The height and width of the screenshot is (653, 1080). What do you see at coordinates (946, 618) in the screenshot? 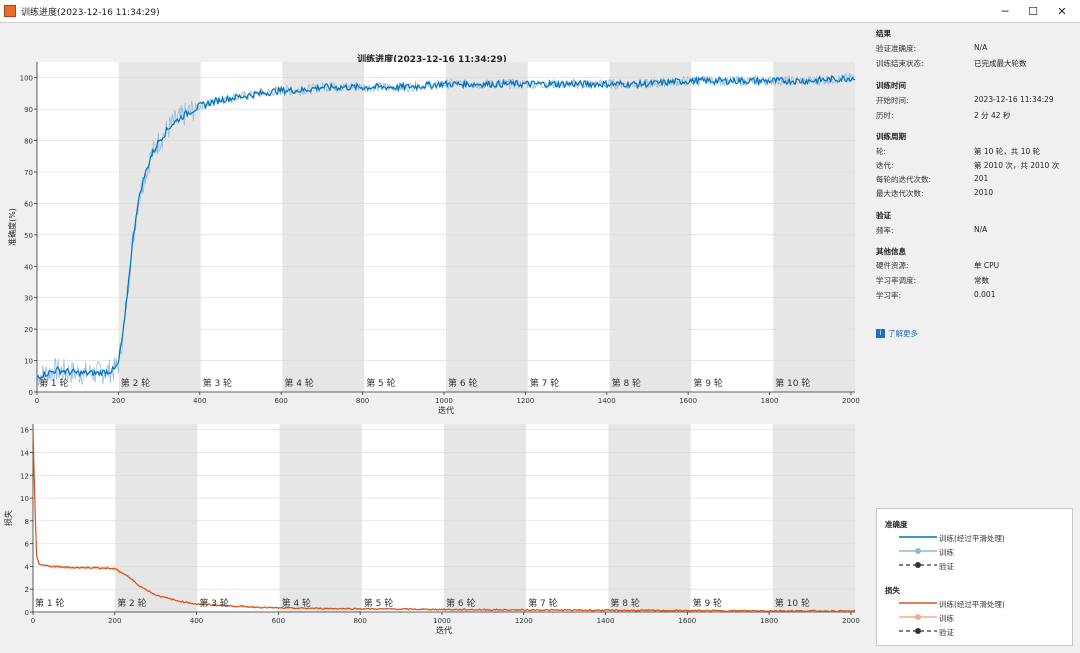
I see `legend-loss-train-label: 训练` at bounding box center [946, 618].